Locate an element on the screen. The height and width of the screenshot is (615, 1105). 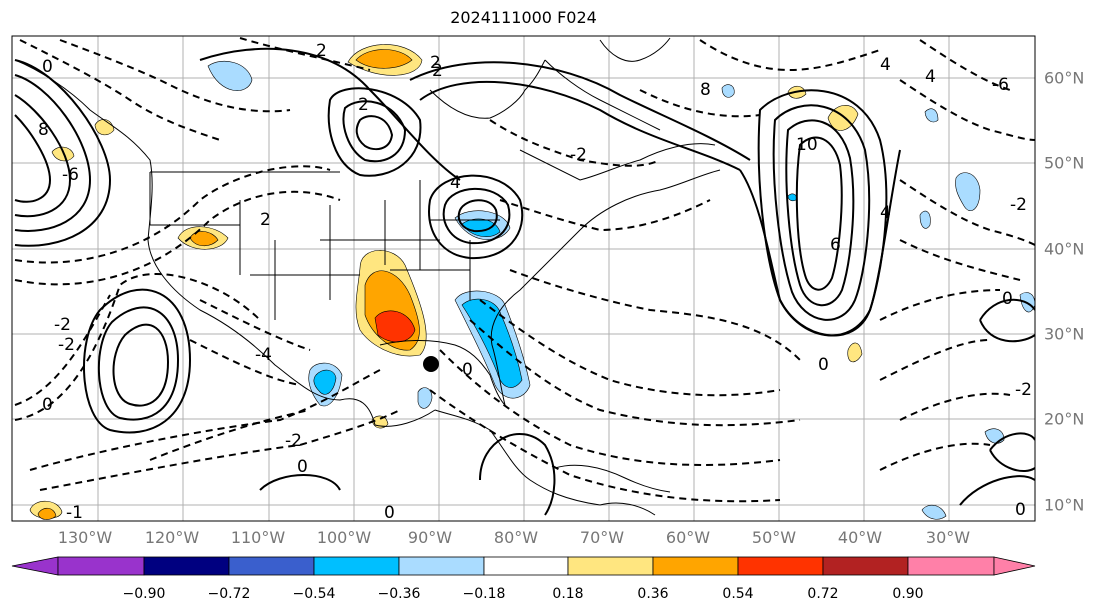
colorbar-tick-label: −0.36 is located at coordinates (399, 594).